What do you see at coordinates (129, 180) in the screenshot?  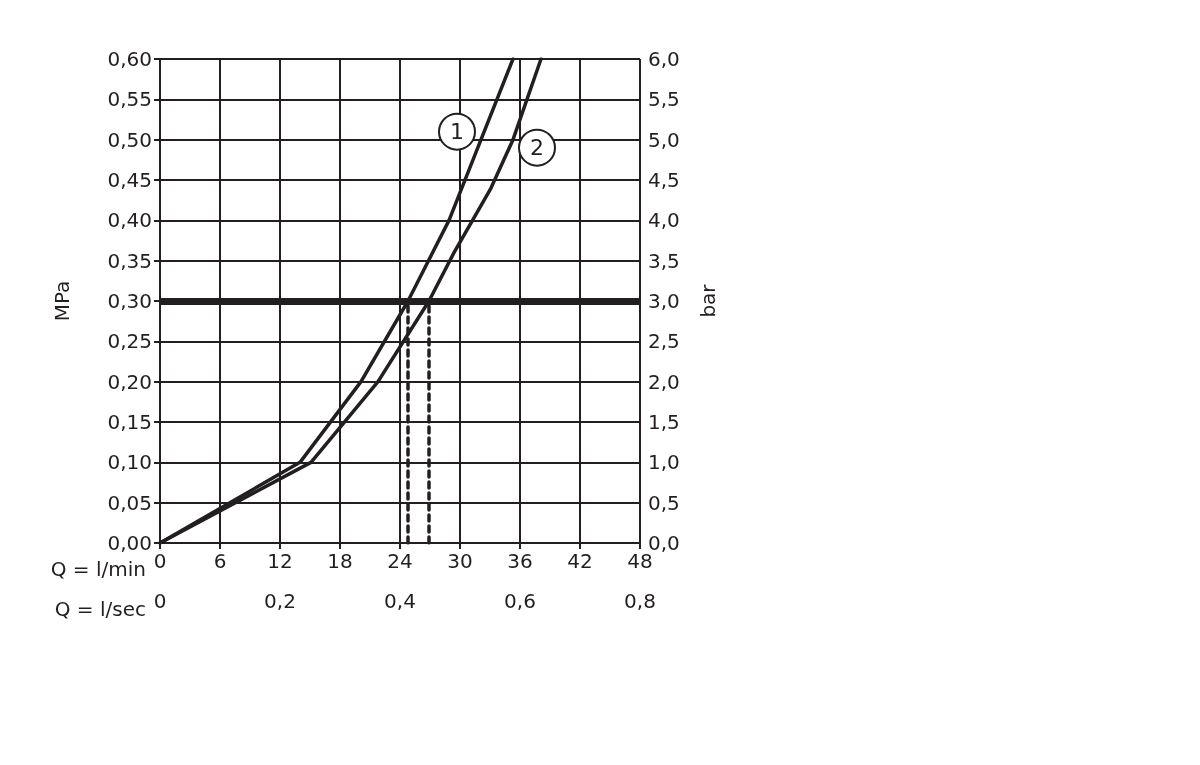 I see `y-tick-label: 0,45` at bounding box center [129, 180].